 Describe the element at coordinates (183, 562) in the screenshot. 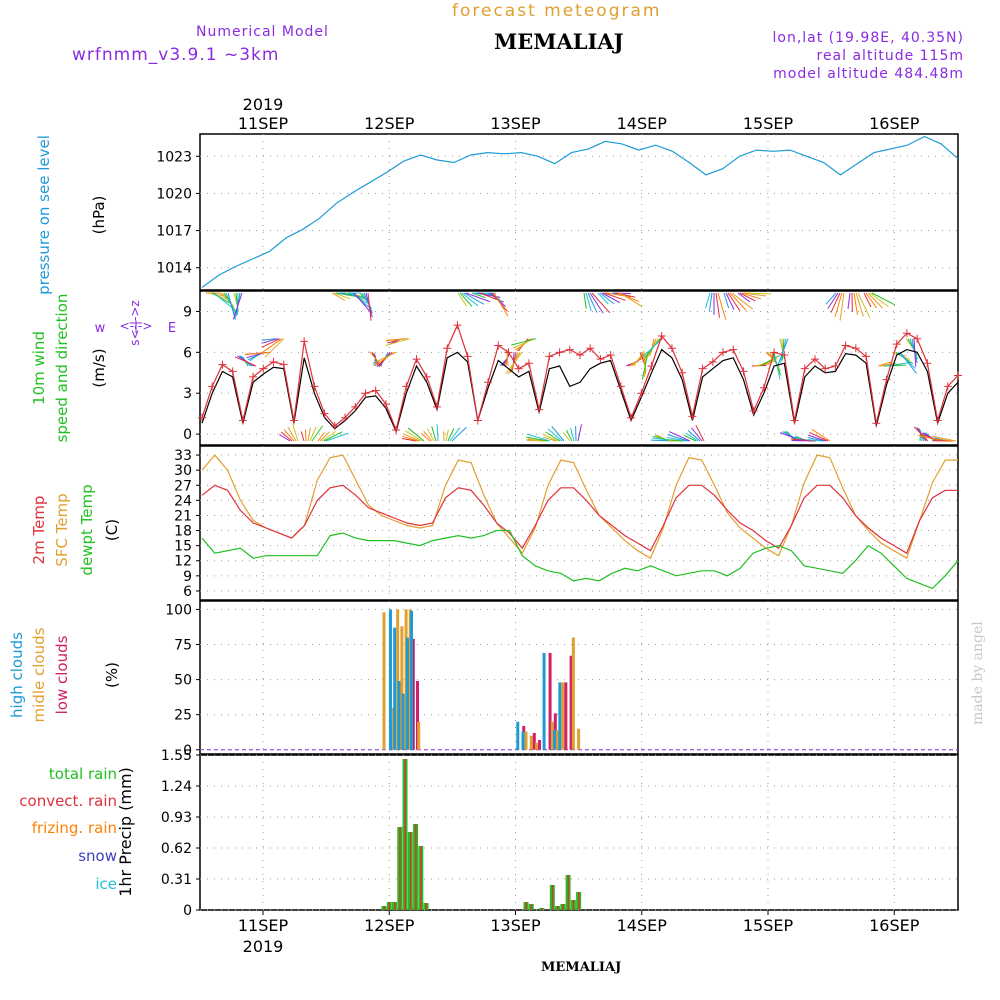

I see `temperature-ytick-label: 12` at that location.